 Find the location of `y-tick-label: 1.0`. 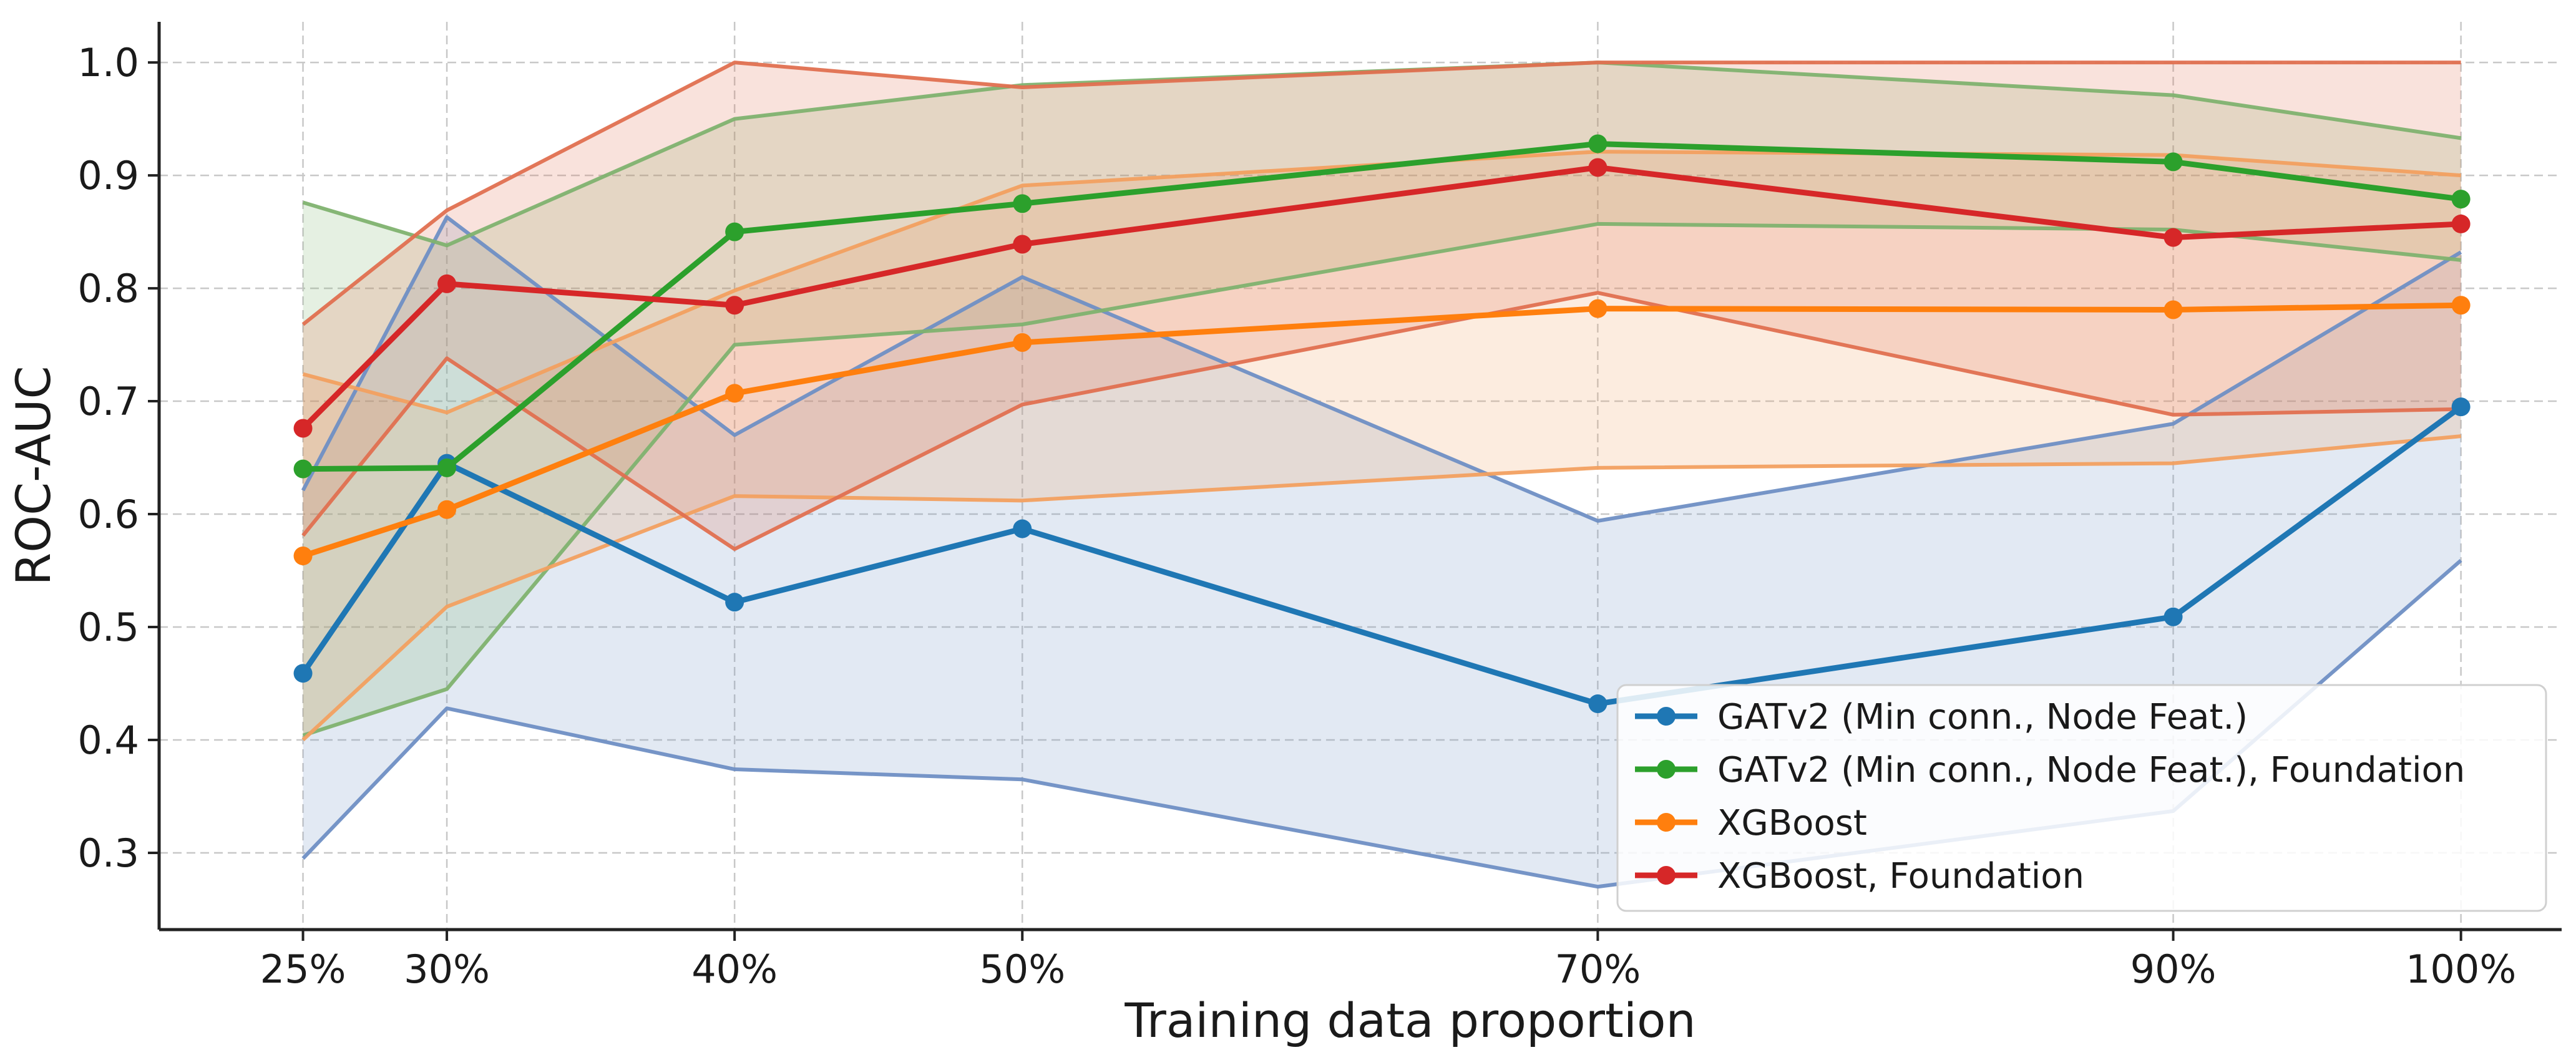

y-tick-label: 1.0 is located at coordinates (108, 62).